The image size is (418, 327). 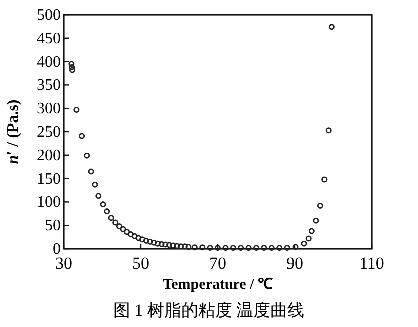 What do you see at coordinates (49, 203) in the screenshot?
I see `y-tick-label: 100` at bounding box center [49, 203].